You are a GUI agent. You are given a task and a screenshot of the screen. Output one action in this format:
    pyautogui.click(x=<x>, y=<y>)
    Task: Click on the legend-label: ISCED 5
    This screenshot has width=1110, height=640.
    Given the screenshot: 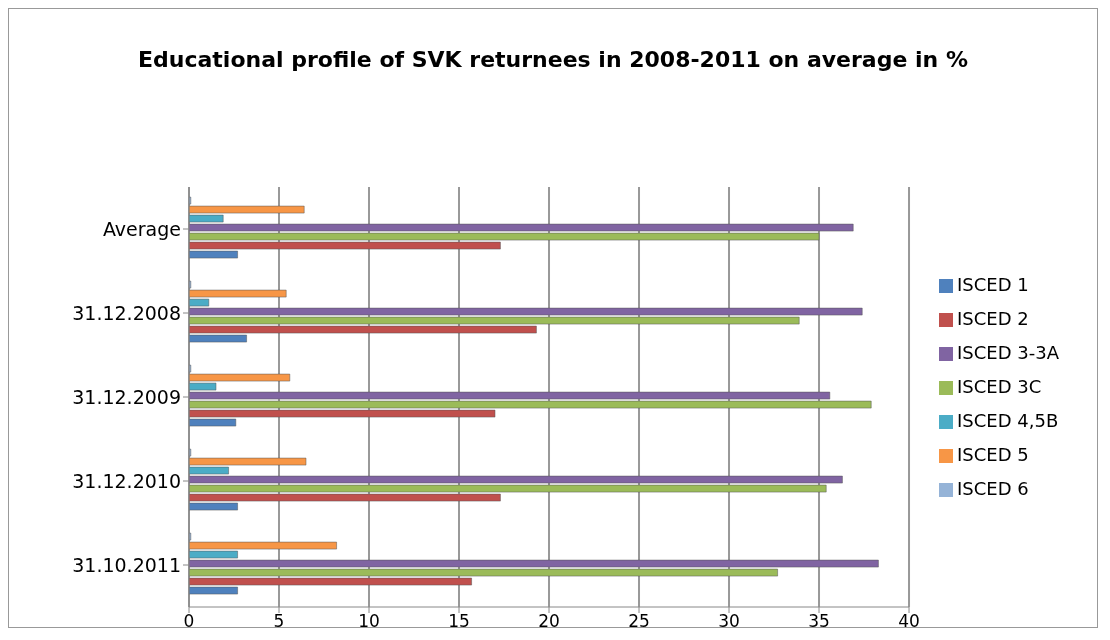 What is the action you would take?
    pyautogui.click(x=993, y=454)
    